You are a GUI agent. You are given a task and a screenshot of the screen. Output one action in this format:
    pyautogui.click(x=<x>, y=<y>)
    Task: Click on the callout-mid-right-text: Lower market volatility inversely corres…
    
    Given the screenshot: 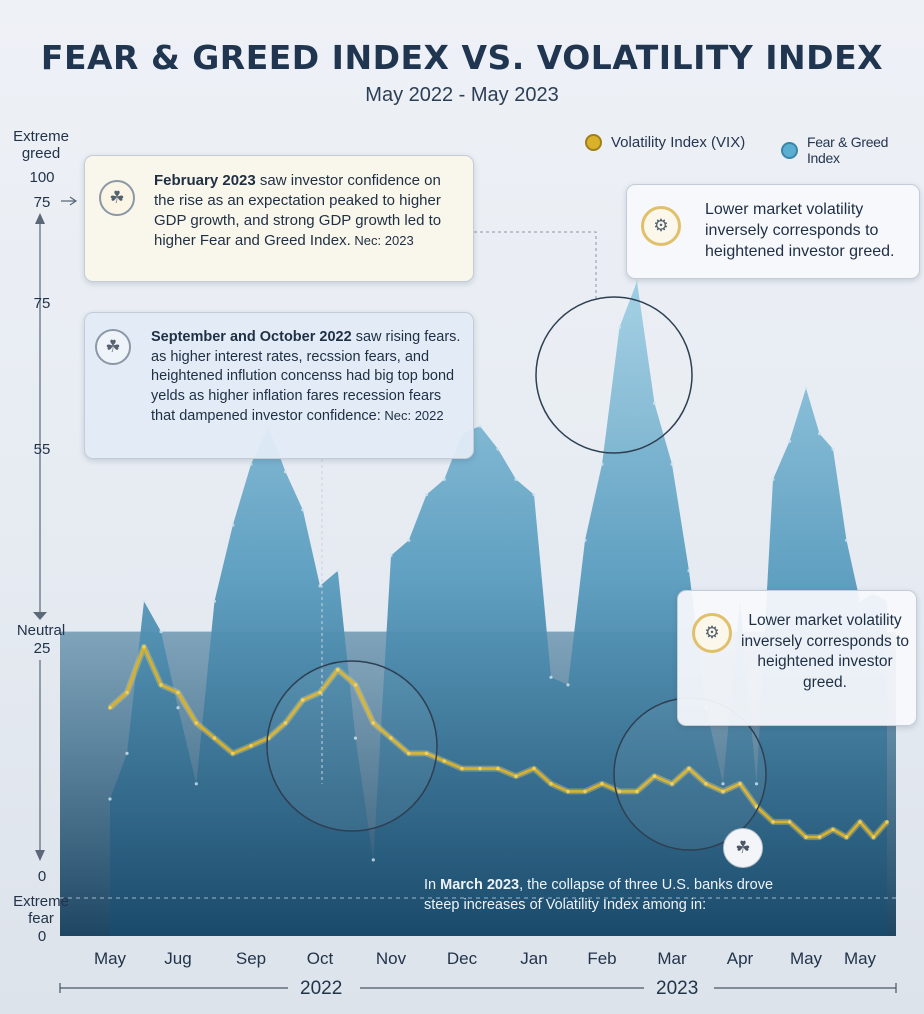 What is the action you would take?
    pyautogui.click(x=825, y=651)
    